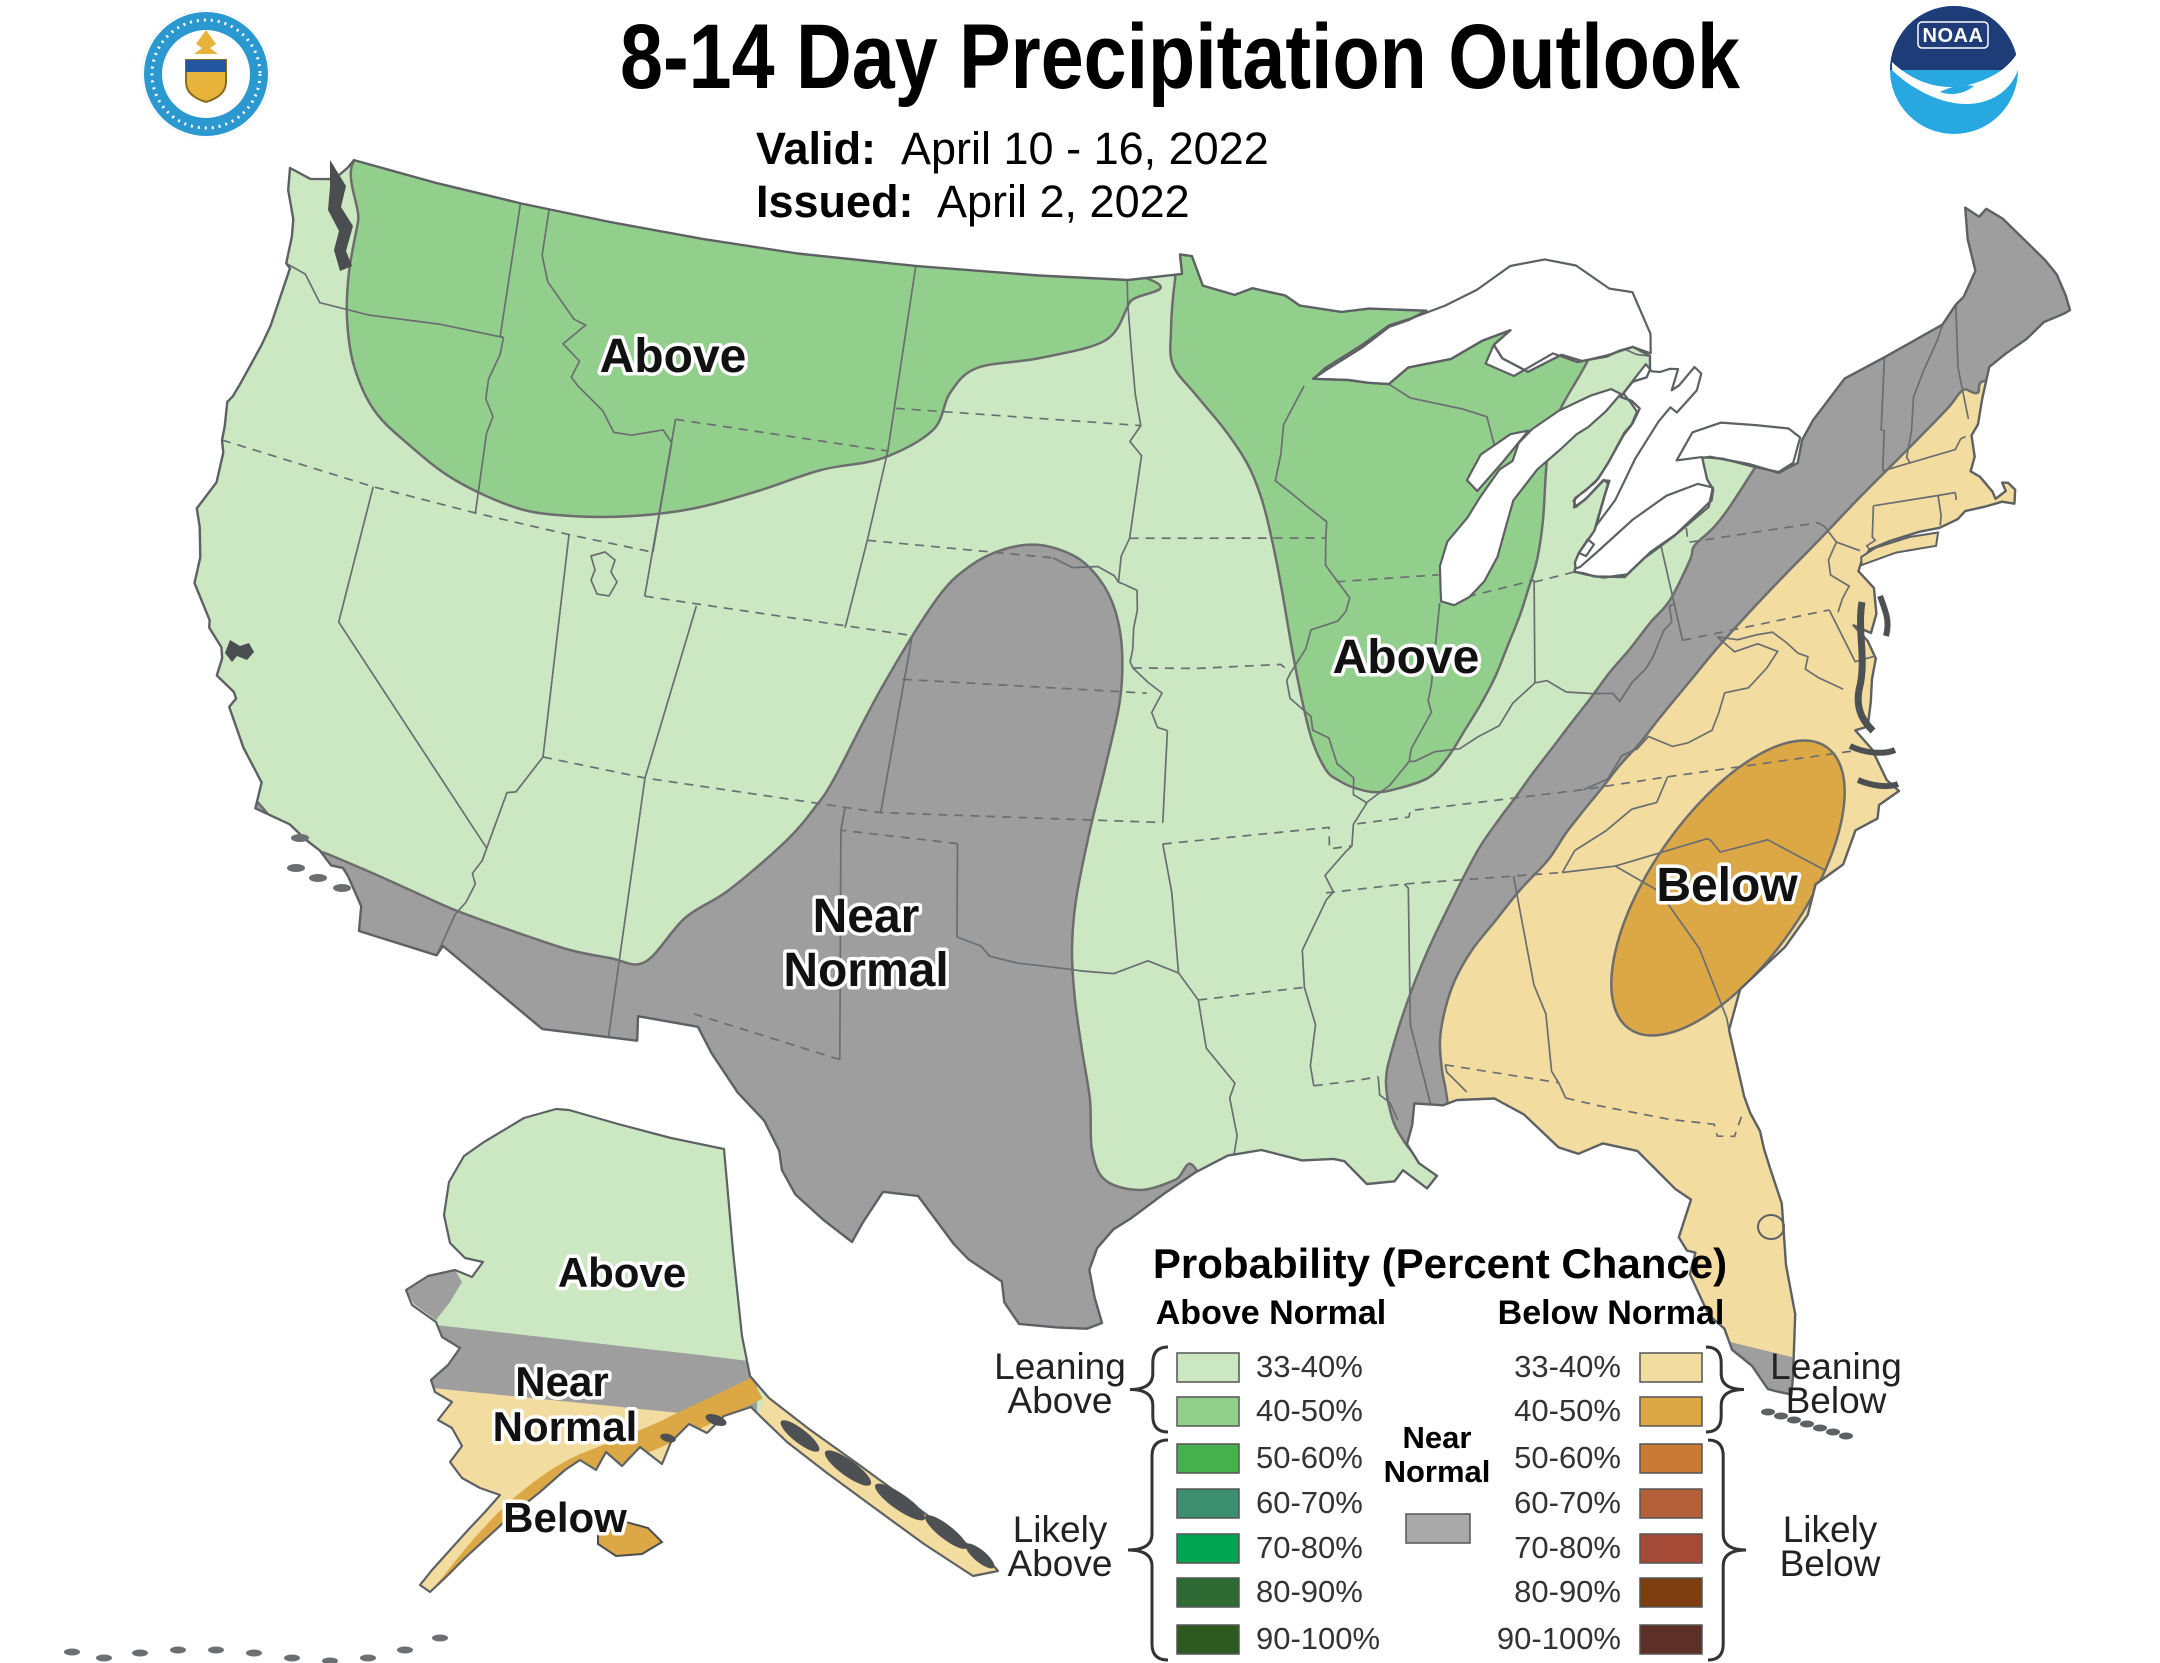 The width and height of the screenshot is (2160, 1663). Describe the element at coordinates (1063, 201) in the screenshot. I see `svg-text: April 2, 2022` at that location.